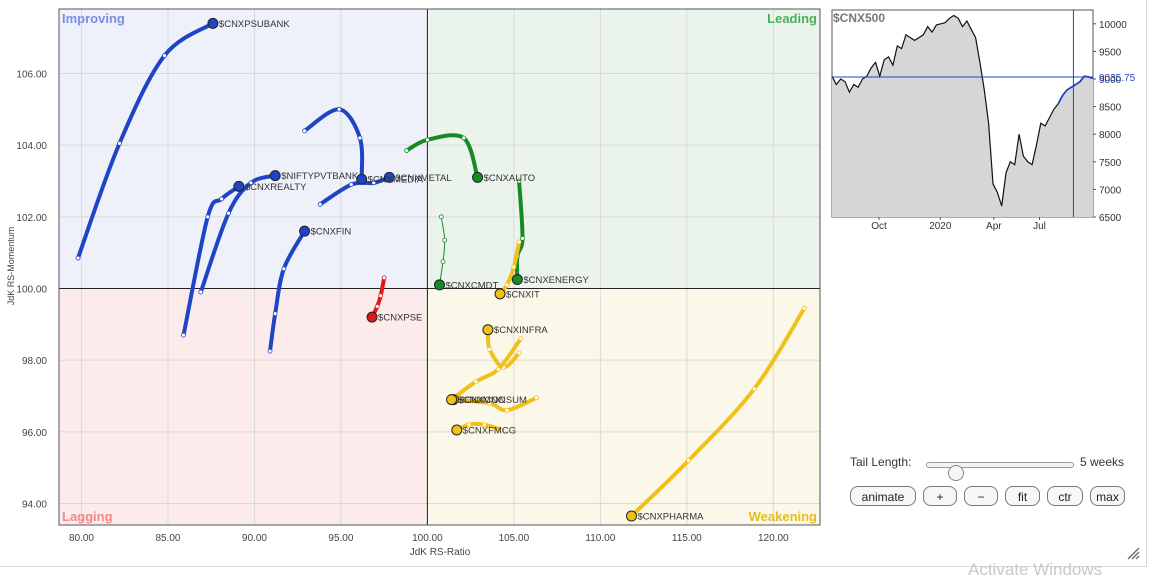 This screenshot has width=1151, height=580. What do you see at coordinates (773, 538) in the screenshot?
I see `x-tick-label: 120.00` at bounding box center [773, 538].